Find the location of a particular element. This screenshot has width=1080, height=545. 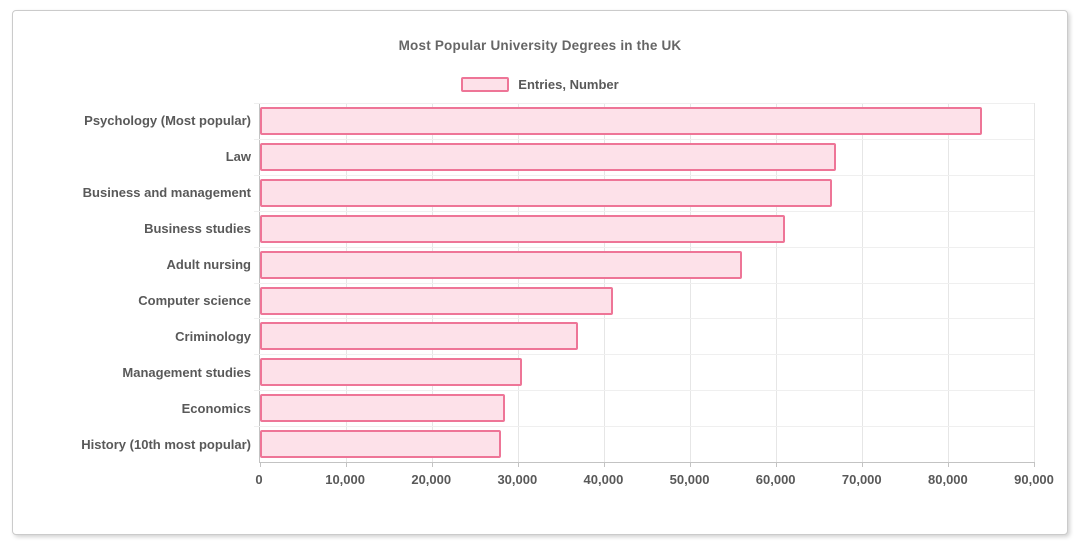

x-tick-label: 60,000 is located at coordinates (775, 479).